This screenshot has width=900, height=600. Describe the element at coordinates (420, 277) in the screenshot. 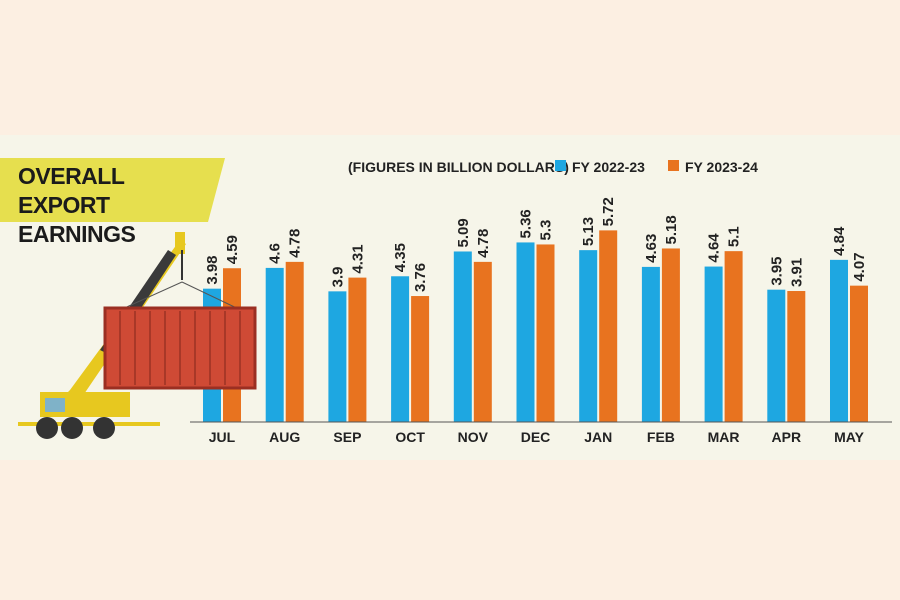

I see `value-label: 3.76` at that location.